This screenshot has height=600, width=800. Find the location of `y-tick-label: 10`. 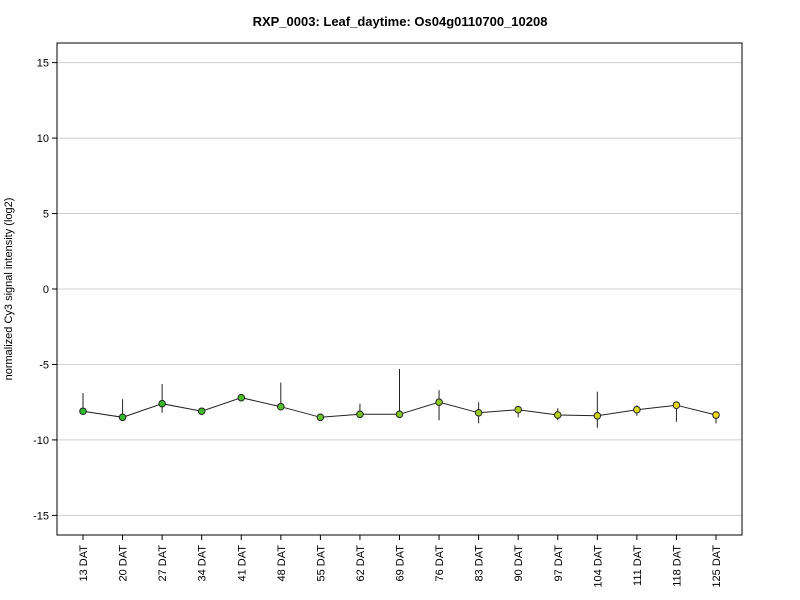

y-tick-label: 10 is located at coordinates (43, 139).